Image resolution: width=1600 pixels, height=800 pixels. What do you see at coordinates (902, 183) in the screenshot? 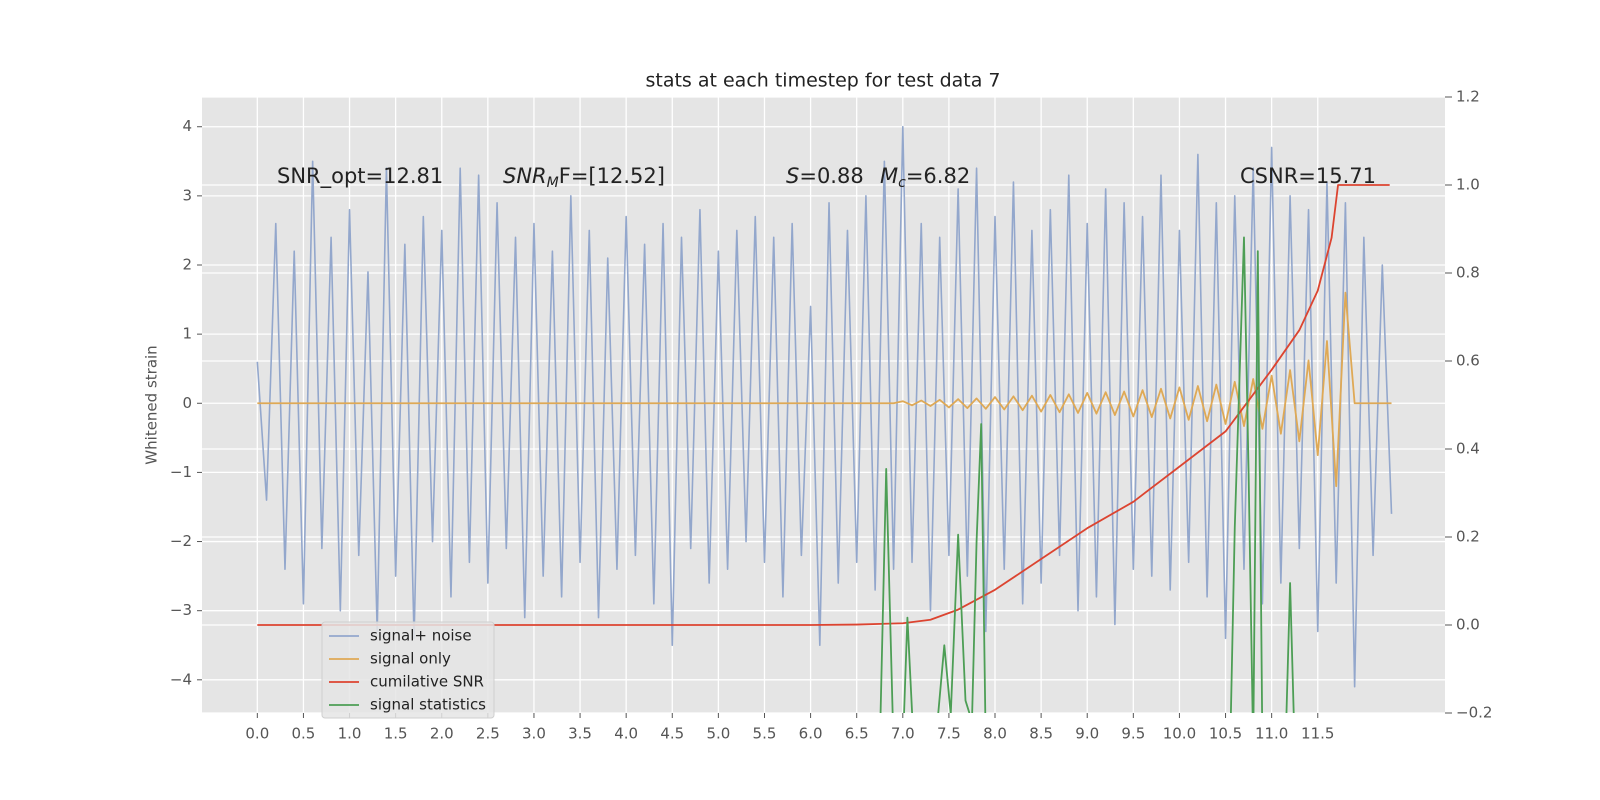
I see `annotation-part: c` at bounding box center [902, 183].